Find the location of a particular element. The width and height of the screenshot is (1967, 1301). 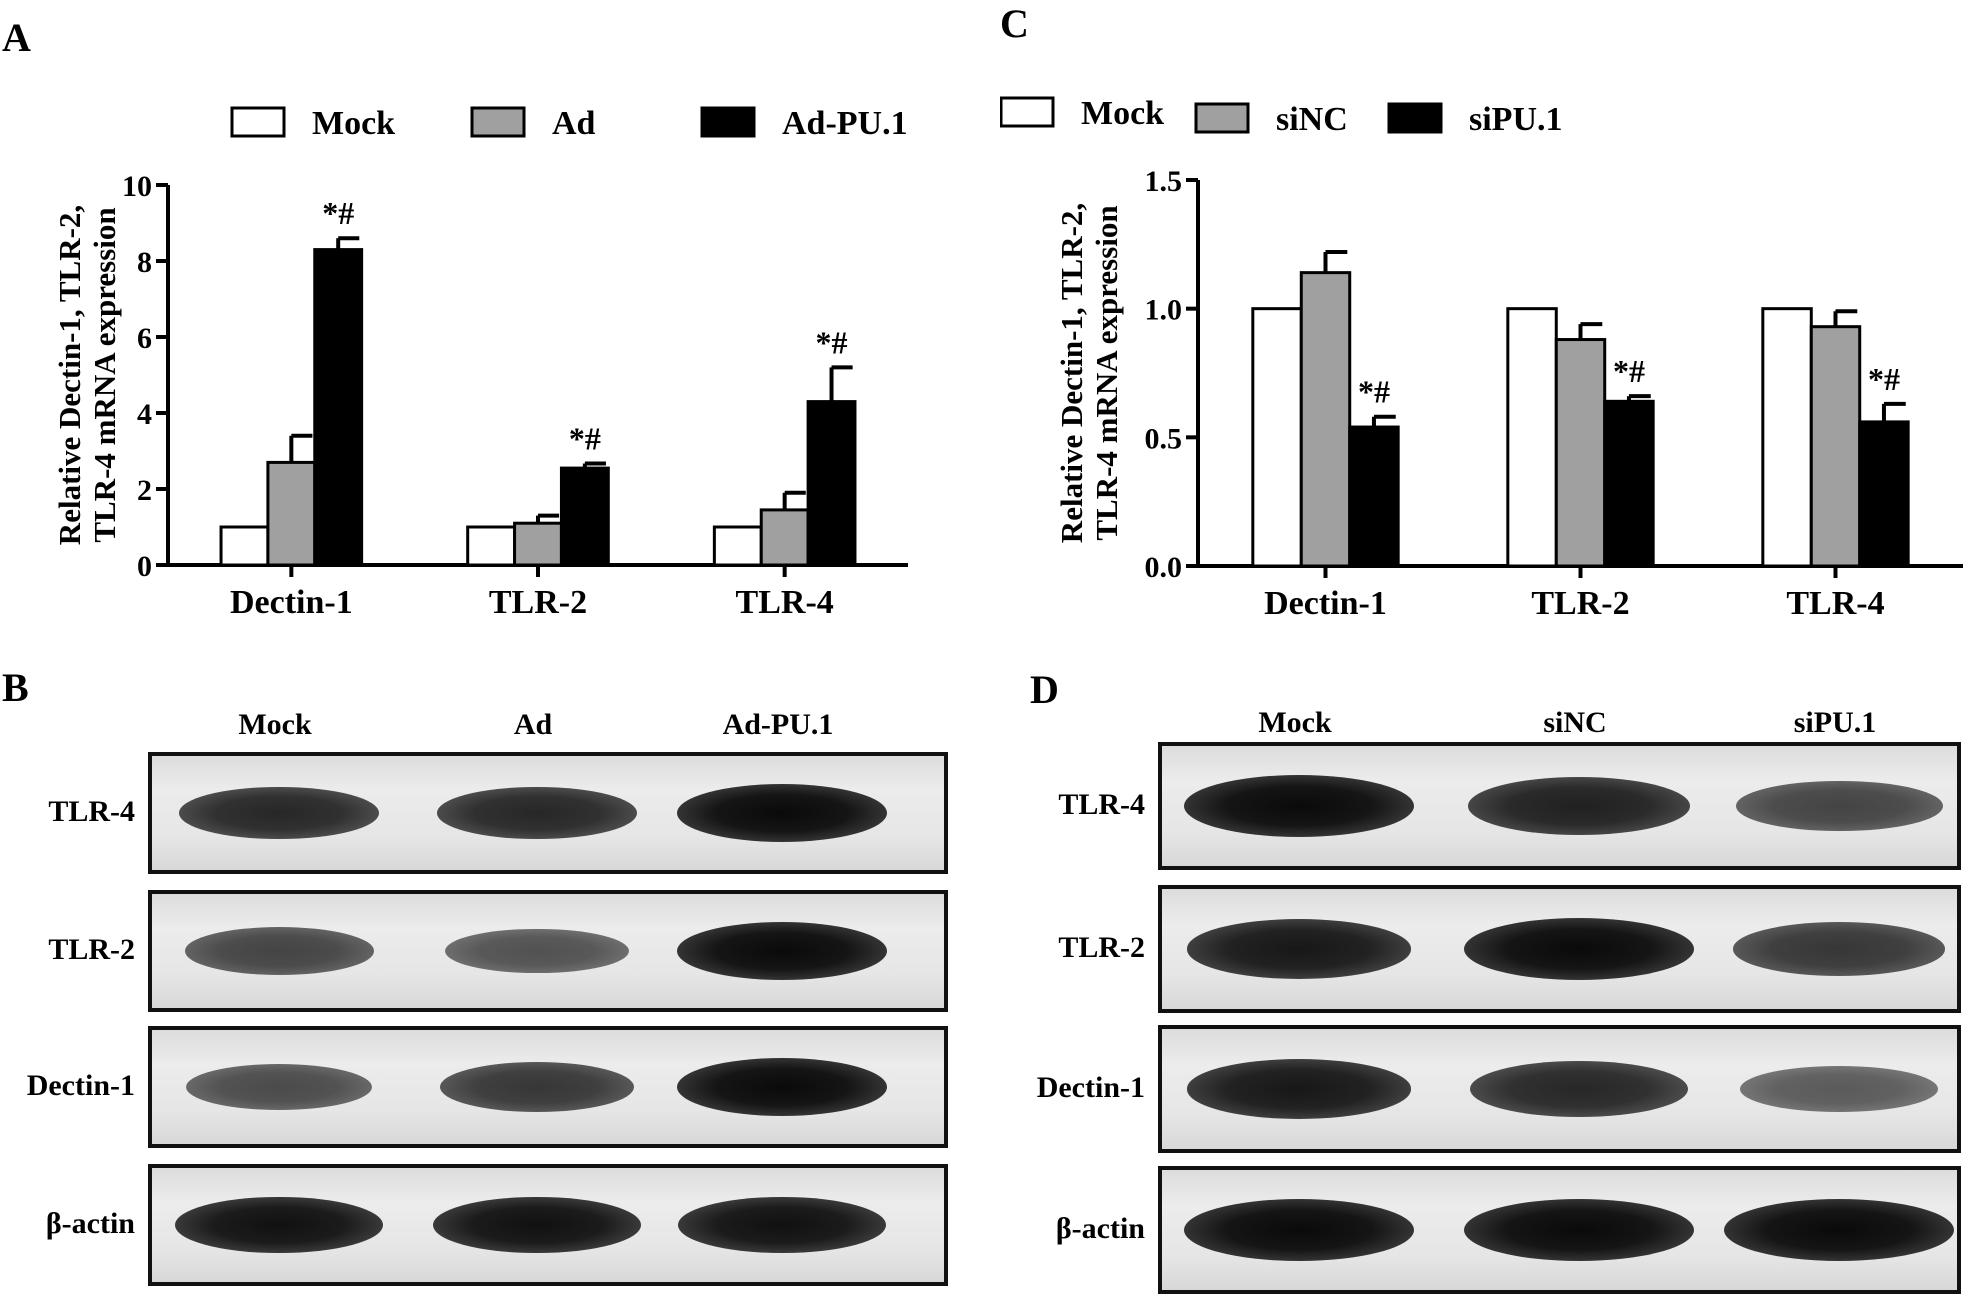

x-tick-label: Dectin-1 is located at coordinates (291, 602).